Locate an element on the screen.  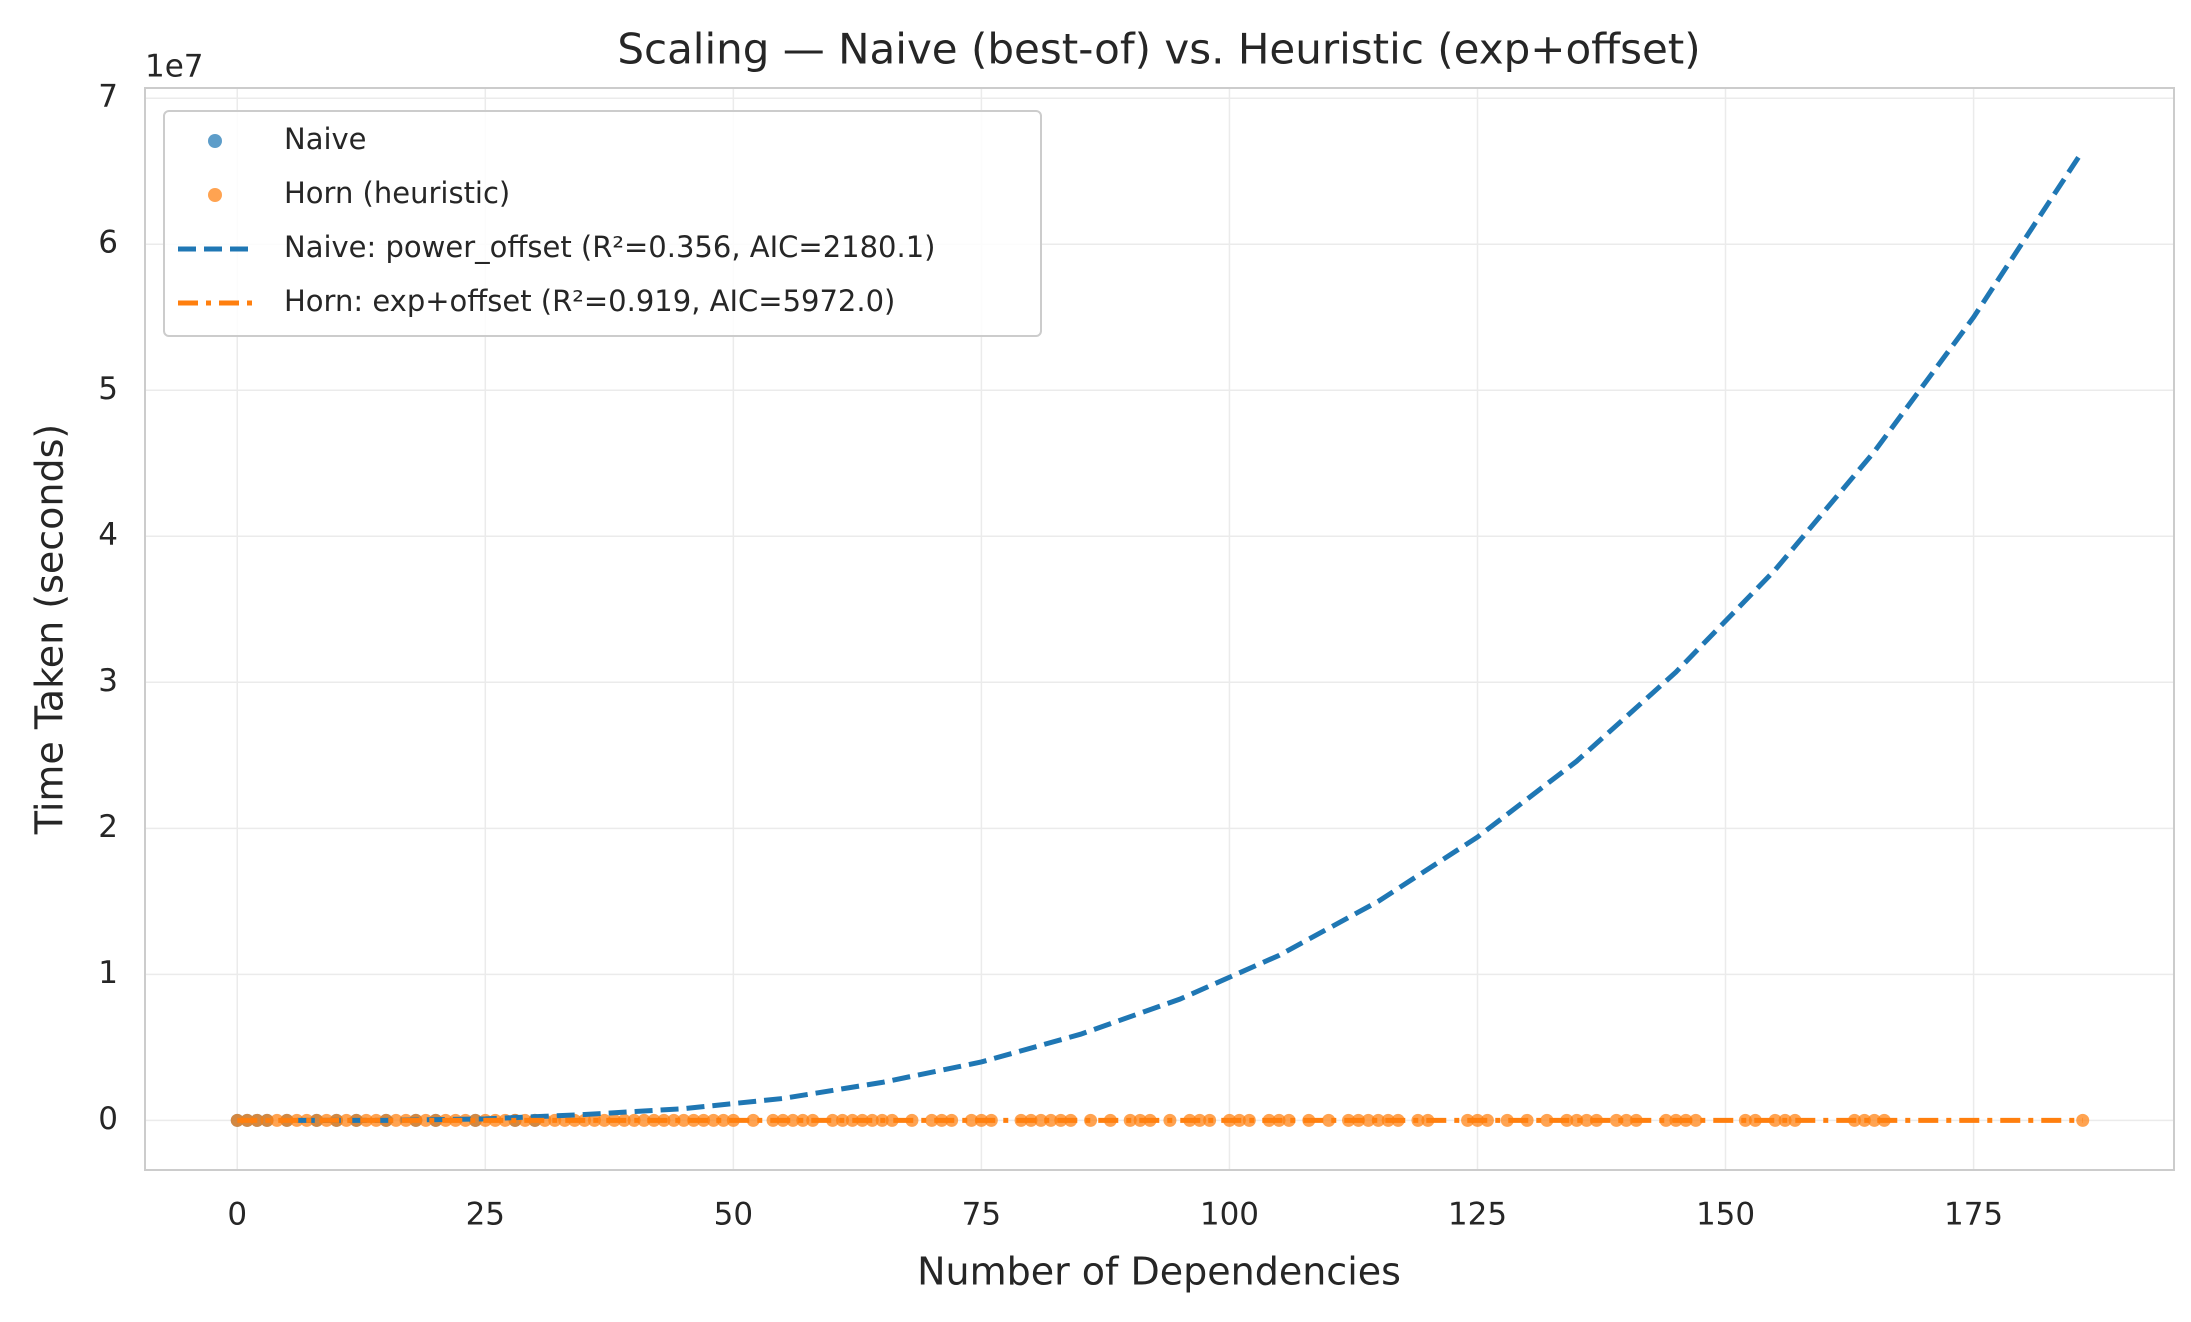
y-offset-text: 1e7 is located at coordinates (174, 67).